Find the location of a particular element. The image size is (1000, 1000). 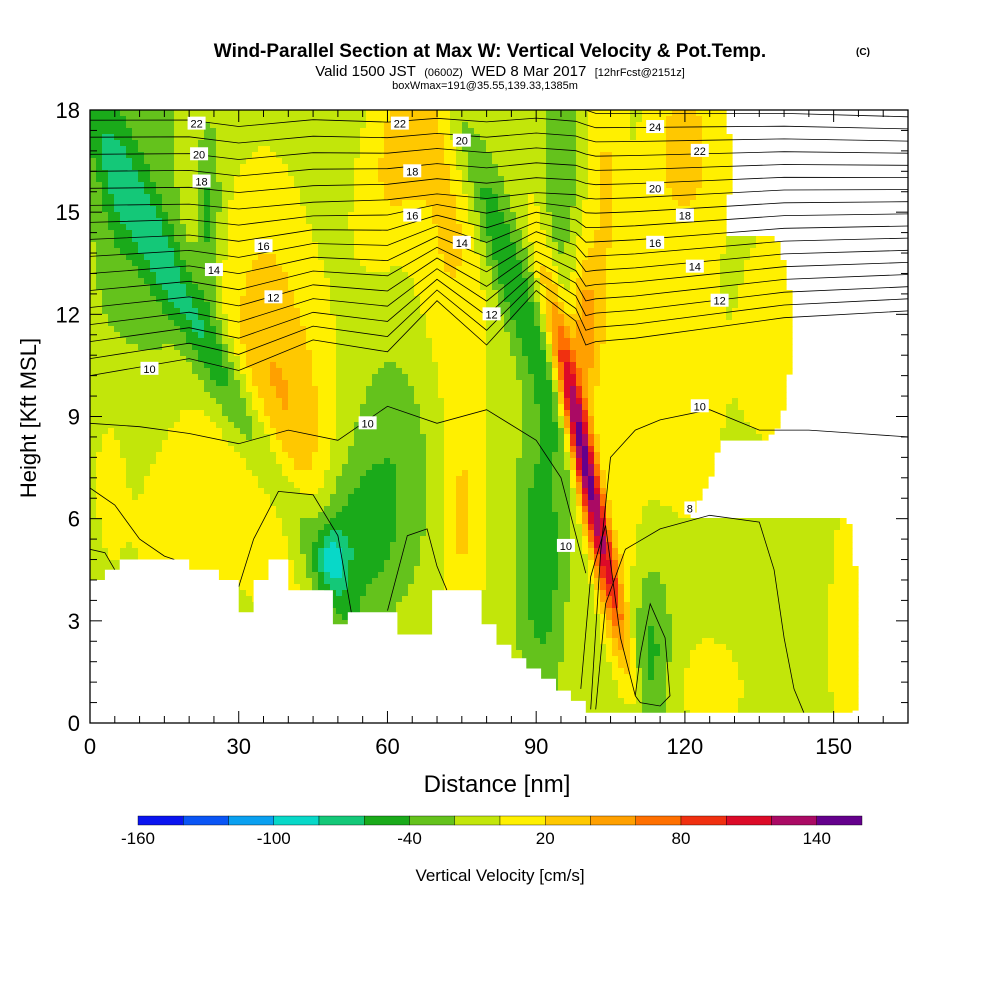

isentrope-label: 10 is located at coordinates (566, 547).